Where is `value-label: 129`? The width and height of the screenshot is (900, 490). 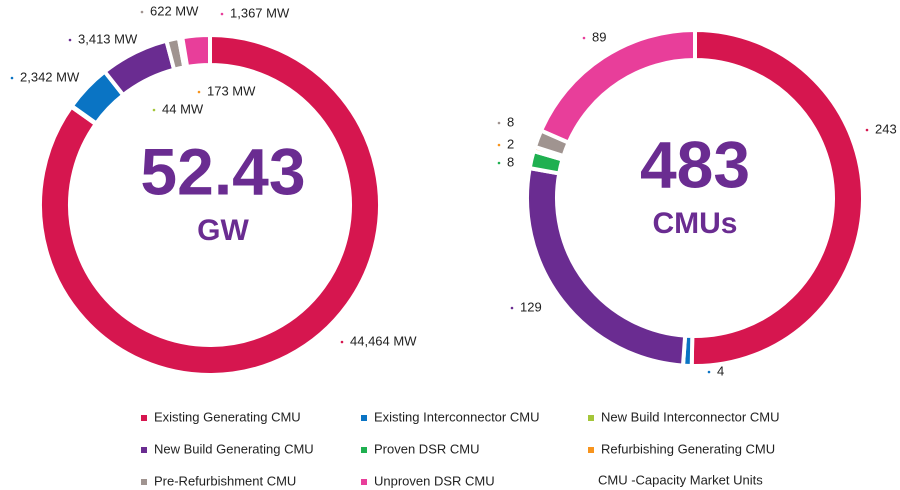 value-label: 129 is located at coordinates (531, 306).